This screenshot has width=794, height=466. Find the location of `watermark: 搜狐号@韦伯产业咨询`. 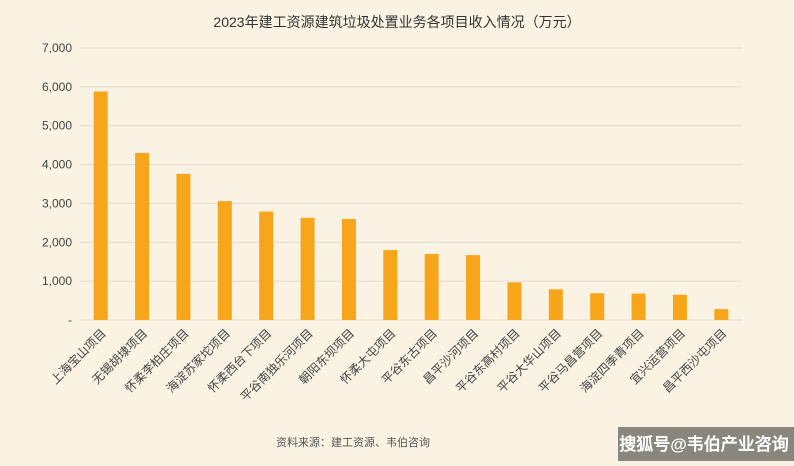

watermark: 搜狐号@韦伯产业咨询 is located at coordinates (704, 444).